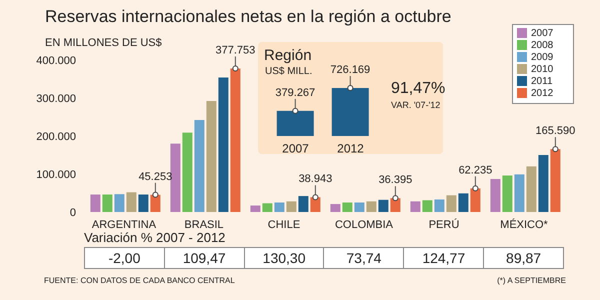  I want to click on x-tick-label: MÉXICO*, so click(524, 224).